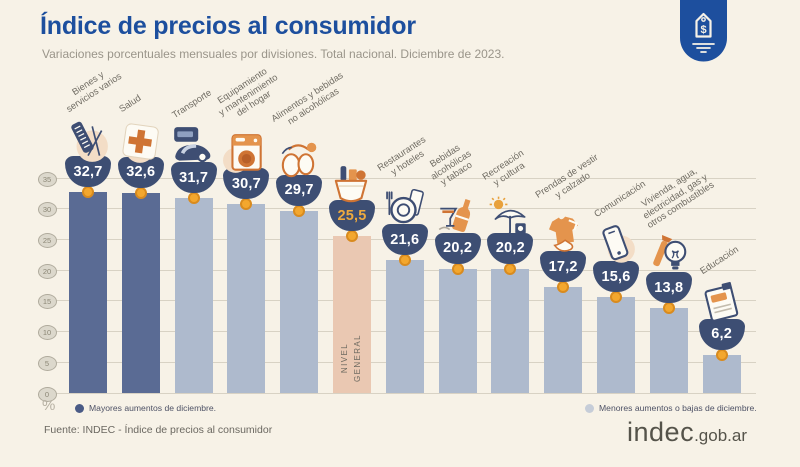 This screenshot has width=800, height=467. Describe the element at coordinates (299, 190) in the screenshot. I see `value-bubble: 29,7` at that location.